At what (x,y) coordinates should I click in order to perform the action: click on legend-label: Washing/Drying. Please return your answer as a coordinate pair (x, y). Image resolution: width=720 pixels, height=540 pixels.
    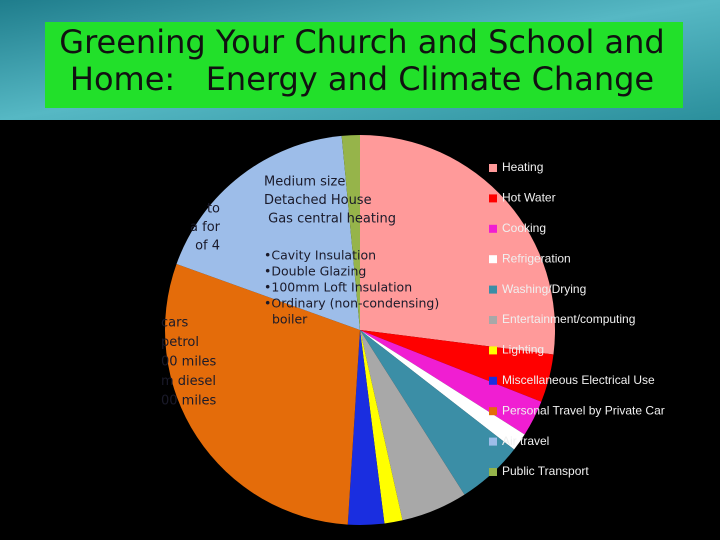
    Looking at the image, I should click on (544, 289).